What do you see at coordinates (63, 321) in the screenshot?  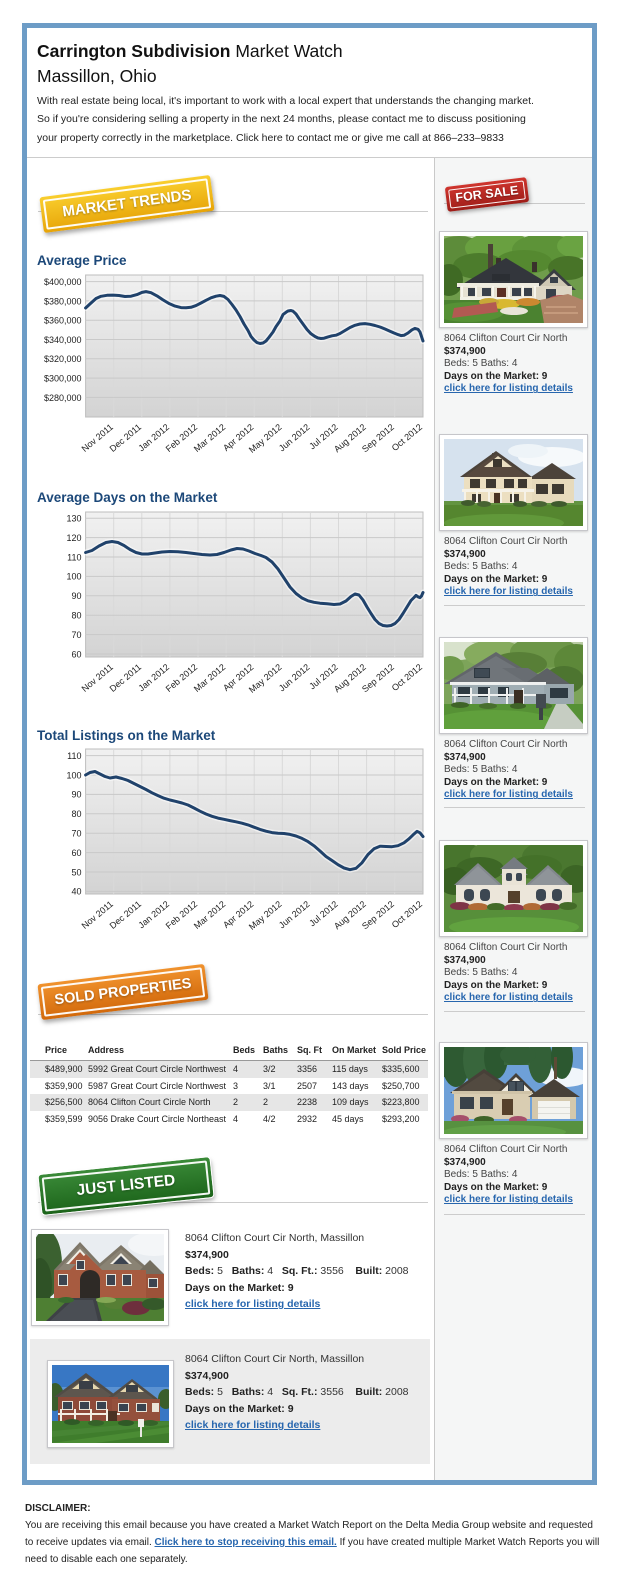 I see `svg-text: $360,000` at bounding box center [63, 321].